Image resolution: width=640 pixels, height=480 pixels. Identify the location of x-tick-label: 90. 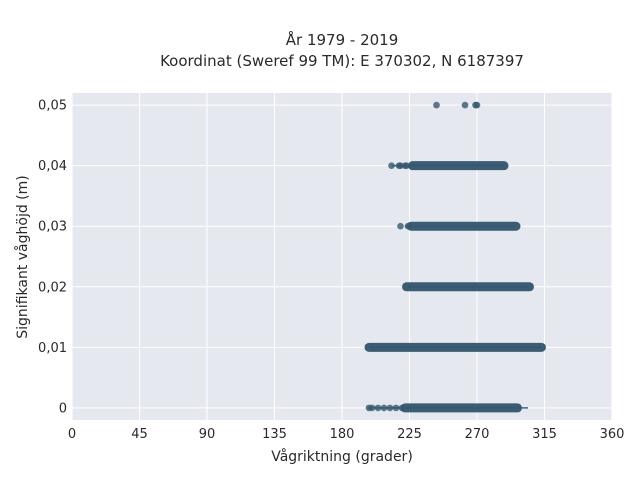
(207, 434).